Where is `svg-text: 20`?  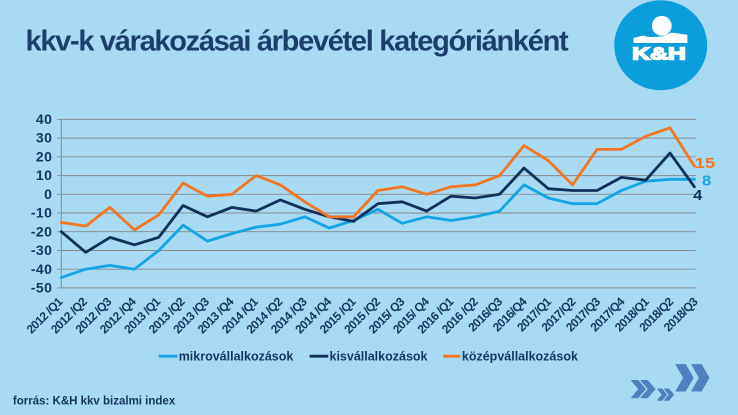 svg-text: 20 is located at coordinates (44, 156).